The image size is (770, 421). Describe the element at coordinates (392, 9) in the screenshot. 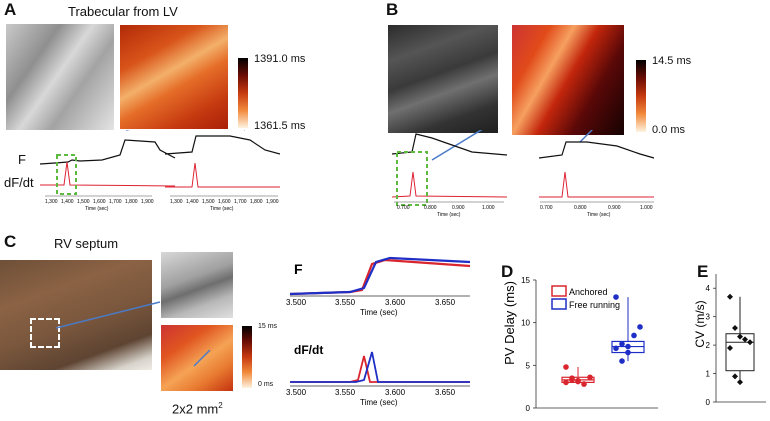

I see `panel-label-b: B` at that location.